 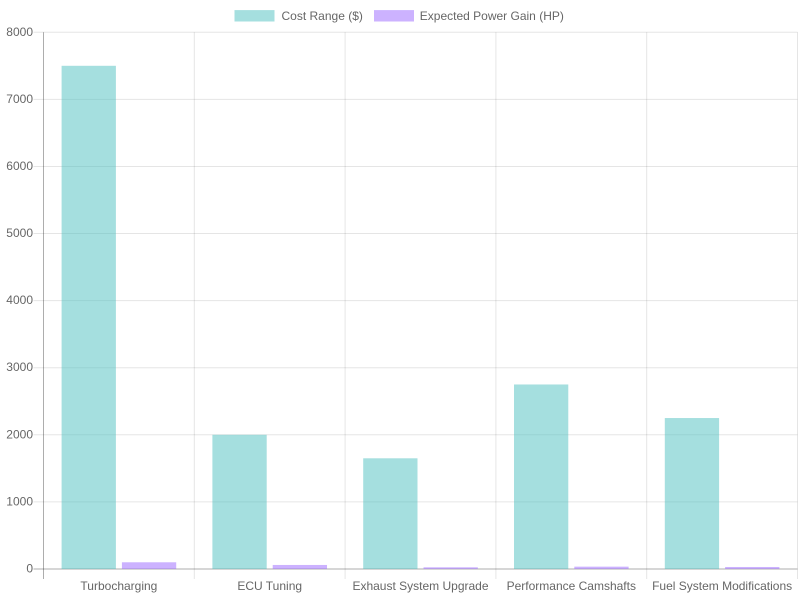 What do you see at coordinates (19, 32) in the screenshot?
I see `svg-text: 8000` at bounding box center [19, 32].